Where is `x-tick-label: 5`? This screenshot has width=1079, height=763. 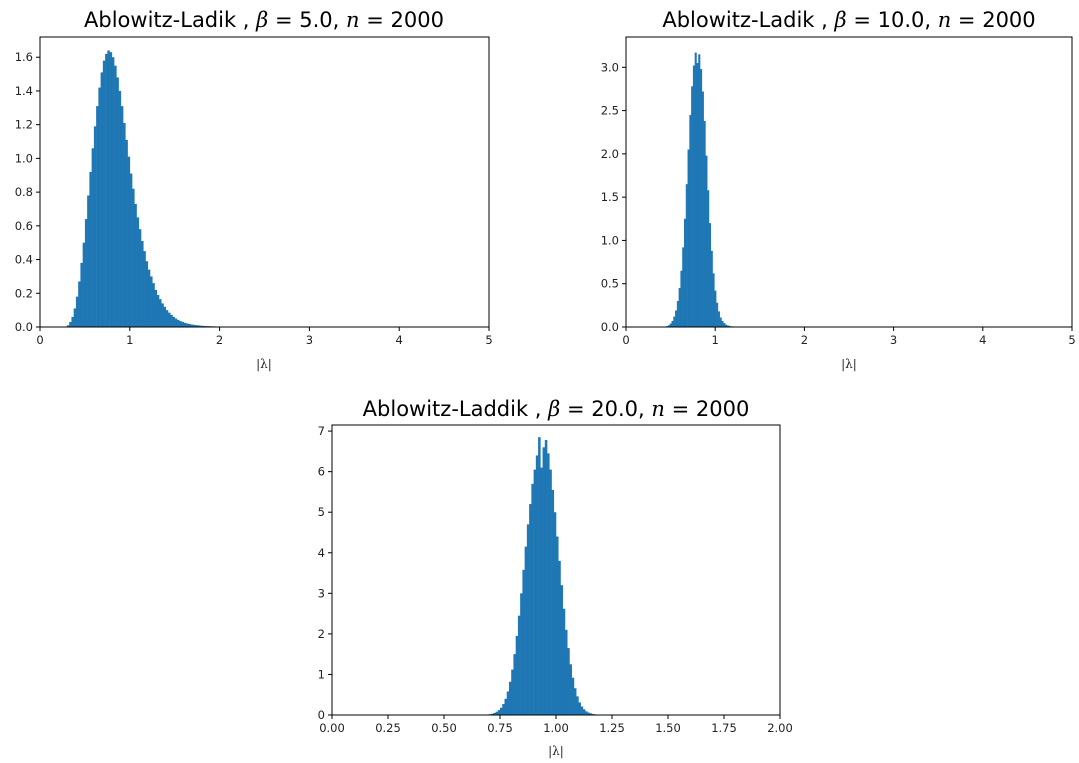 x-tick-label: 5 is located at coordinates (488, 340).